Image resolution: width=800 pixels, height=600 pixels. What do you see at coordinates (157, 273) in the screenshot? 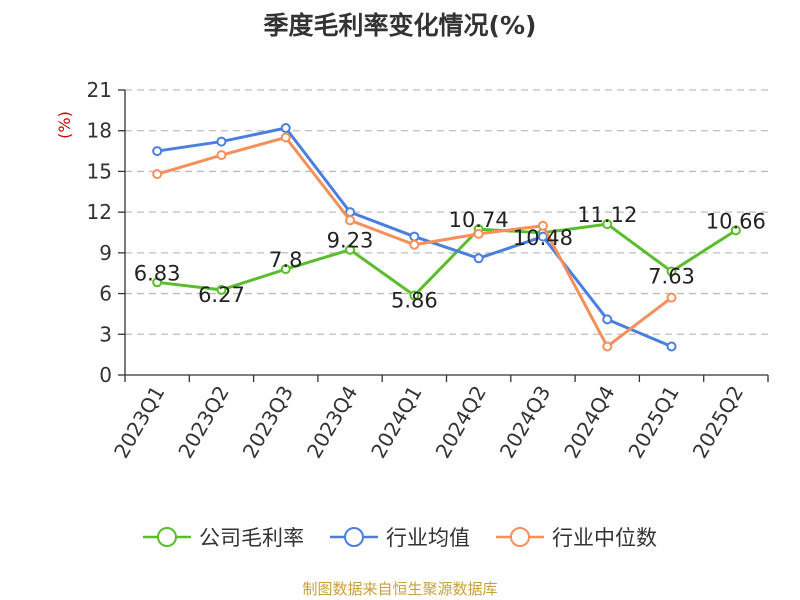
I see `data-label: 6.83` at bounding box center [157, 273].